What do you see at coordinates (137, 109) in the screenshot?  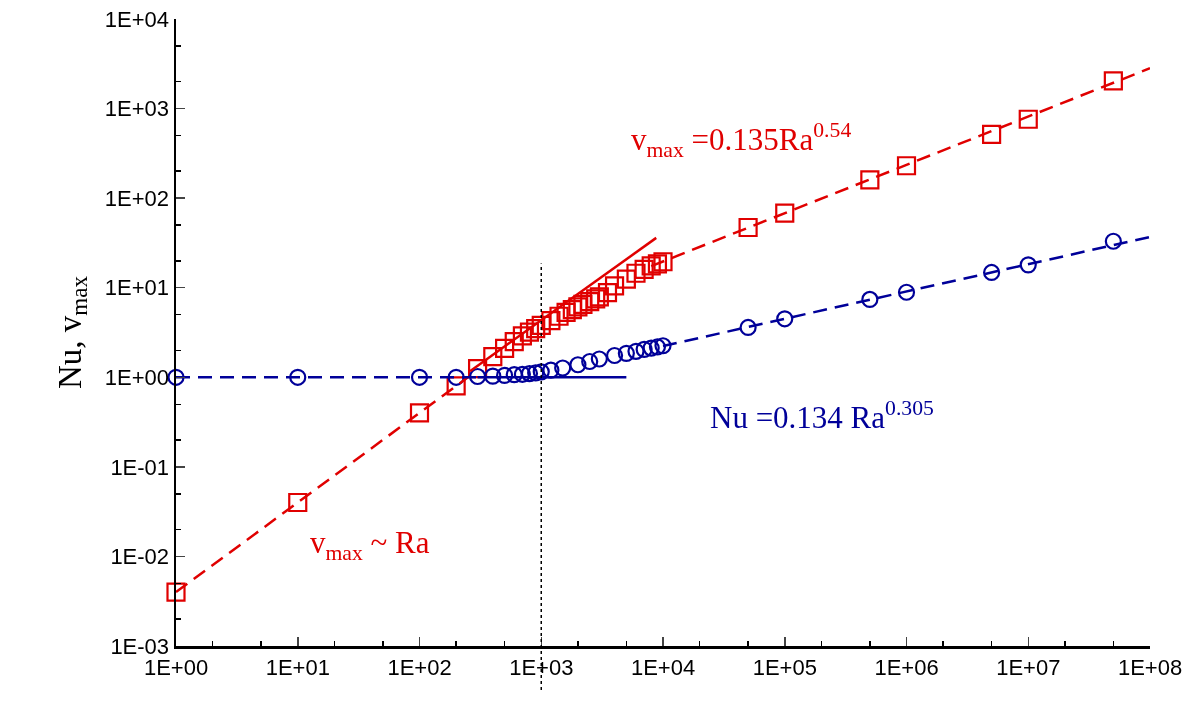 I see `y-tick-label: 1E+03` at bounding box center [137, 109].